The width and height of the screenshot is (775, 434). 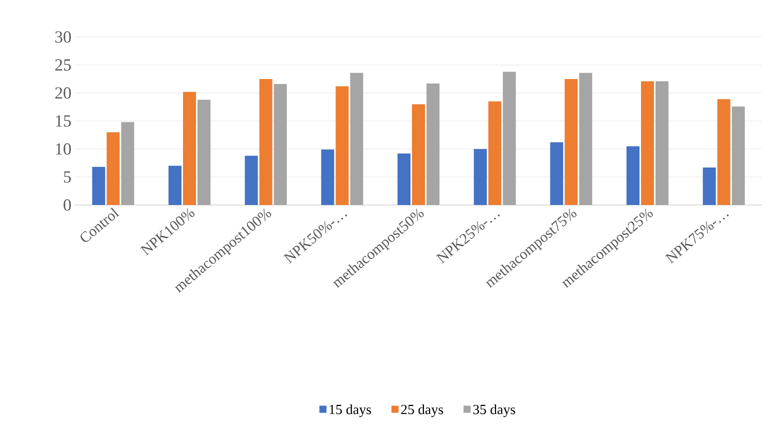 What do you see at coordinates (350, 411) in the screenshot?
I see `legend-label: 15 days` at bounding box center [350, 411].